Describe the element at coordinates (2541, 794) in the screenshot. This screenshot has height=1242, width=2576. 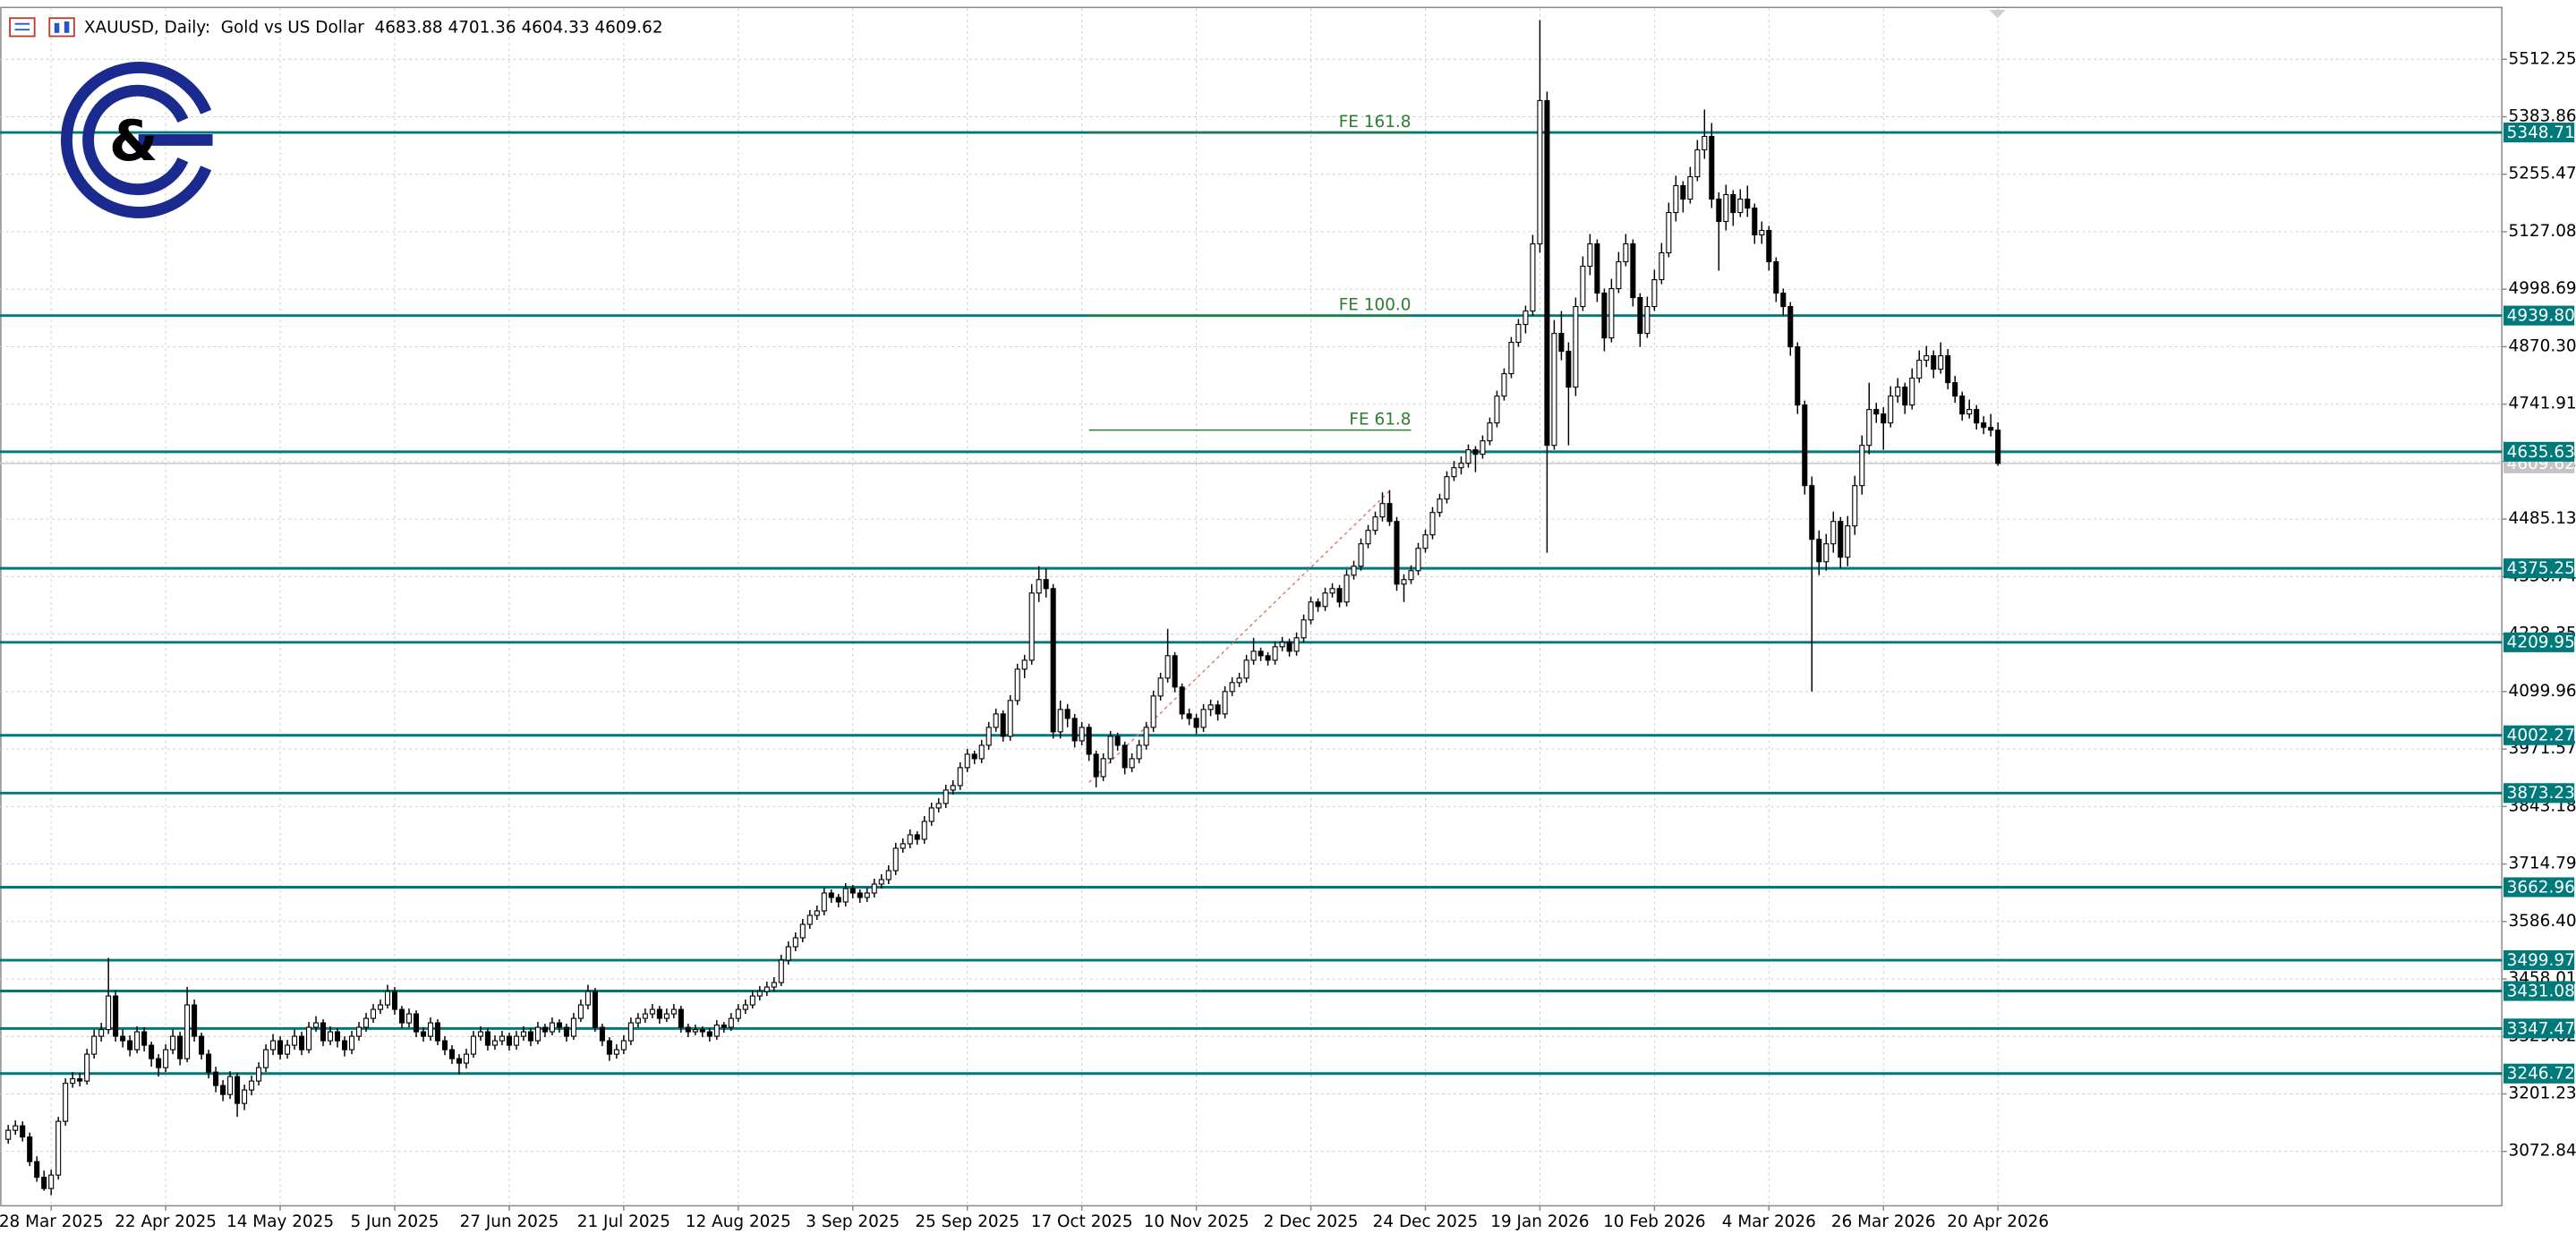
I see `price-label: 3873.23` at that location.